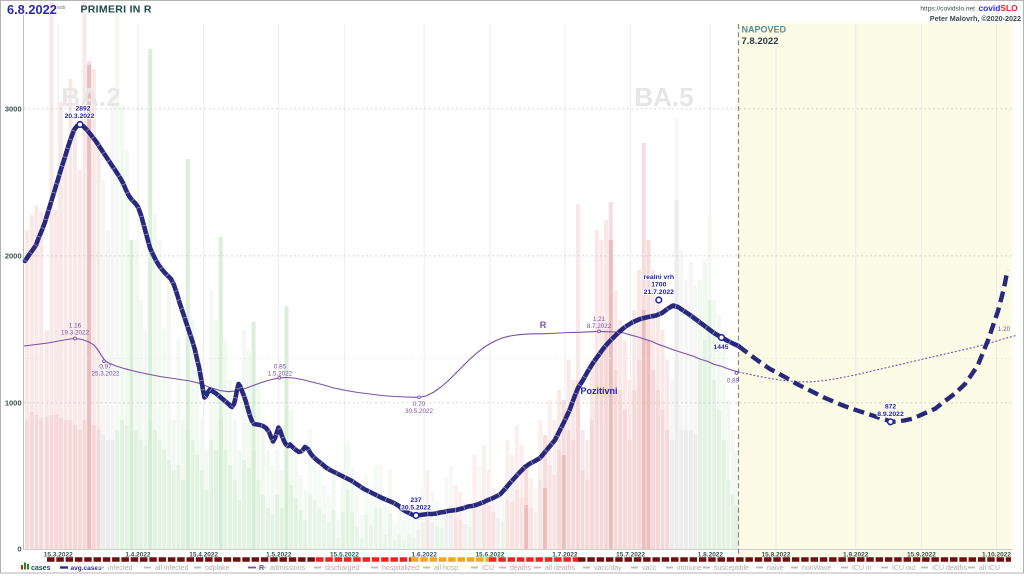 This screenshot has width=1024, height=576. Describe the element at coordinates (599, 326) in the screenshot. I see `svg-text: 8.7.2022` at that location.